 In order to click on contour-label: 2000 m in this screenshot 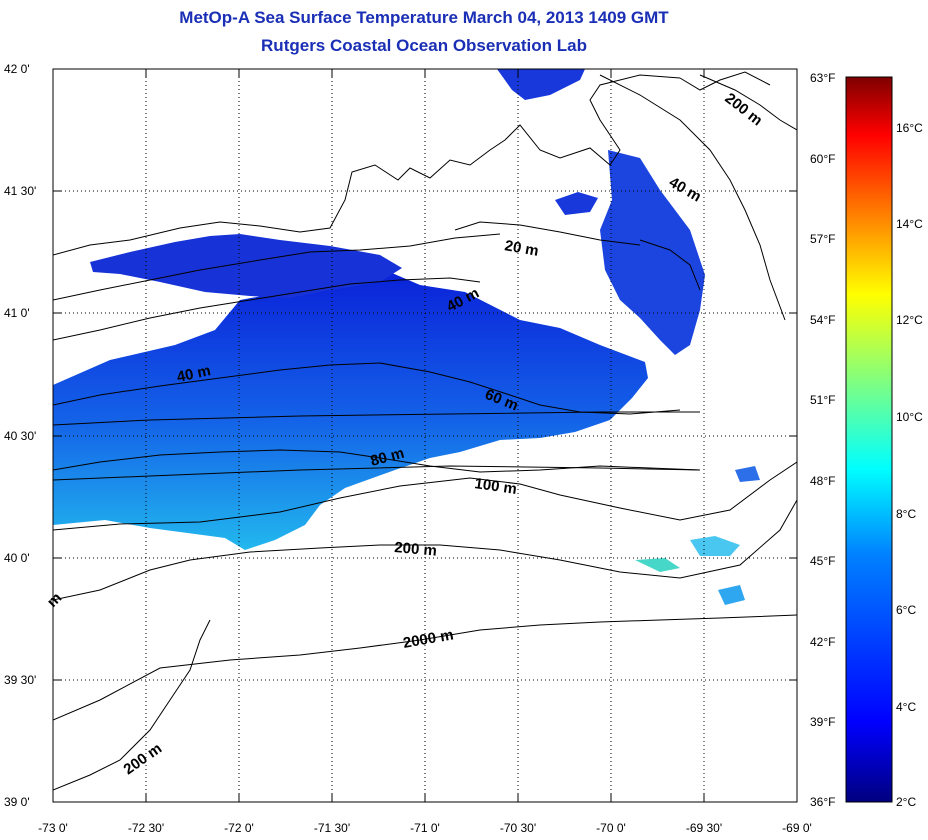, I will do `click(428, 639)`.